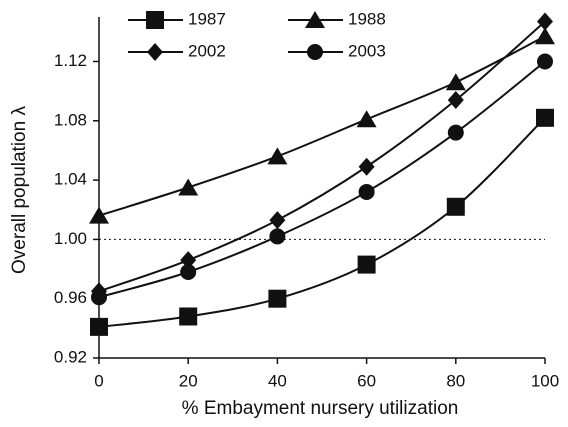 This screenshot has width=568, height=427. Describe the element at coordinates (366, 380) in the screenshot. I see `x-tick-label: 60` at that location.